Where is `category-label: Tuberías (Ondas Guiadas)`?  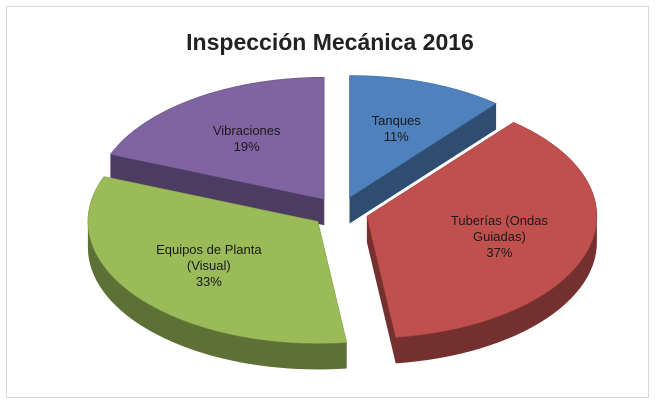
category-label: Tuberías (Ondas Guiadas) is located at coordinates (499, 228).